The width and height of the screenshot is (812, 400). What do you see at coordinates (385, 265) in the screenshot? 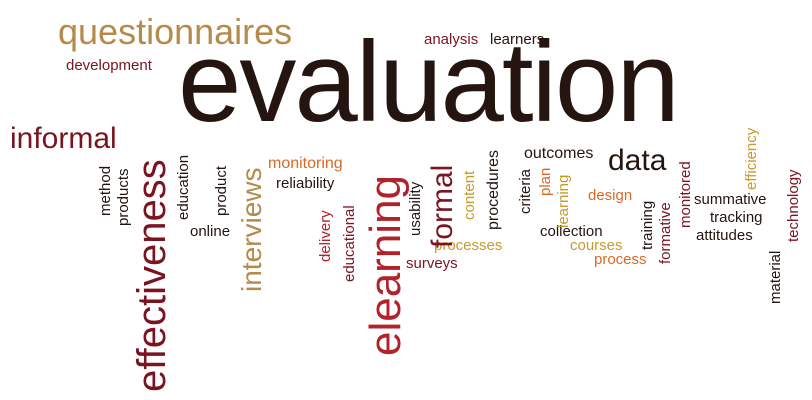
I see `word-elearning: elearning` at bounding box center [385, 265].